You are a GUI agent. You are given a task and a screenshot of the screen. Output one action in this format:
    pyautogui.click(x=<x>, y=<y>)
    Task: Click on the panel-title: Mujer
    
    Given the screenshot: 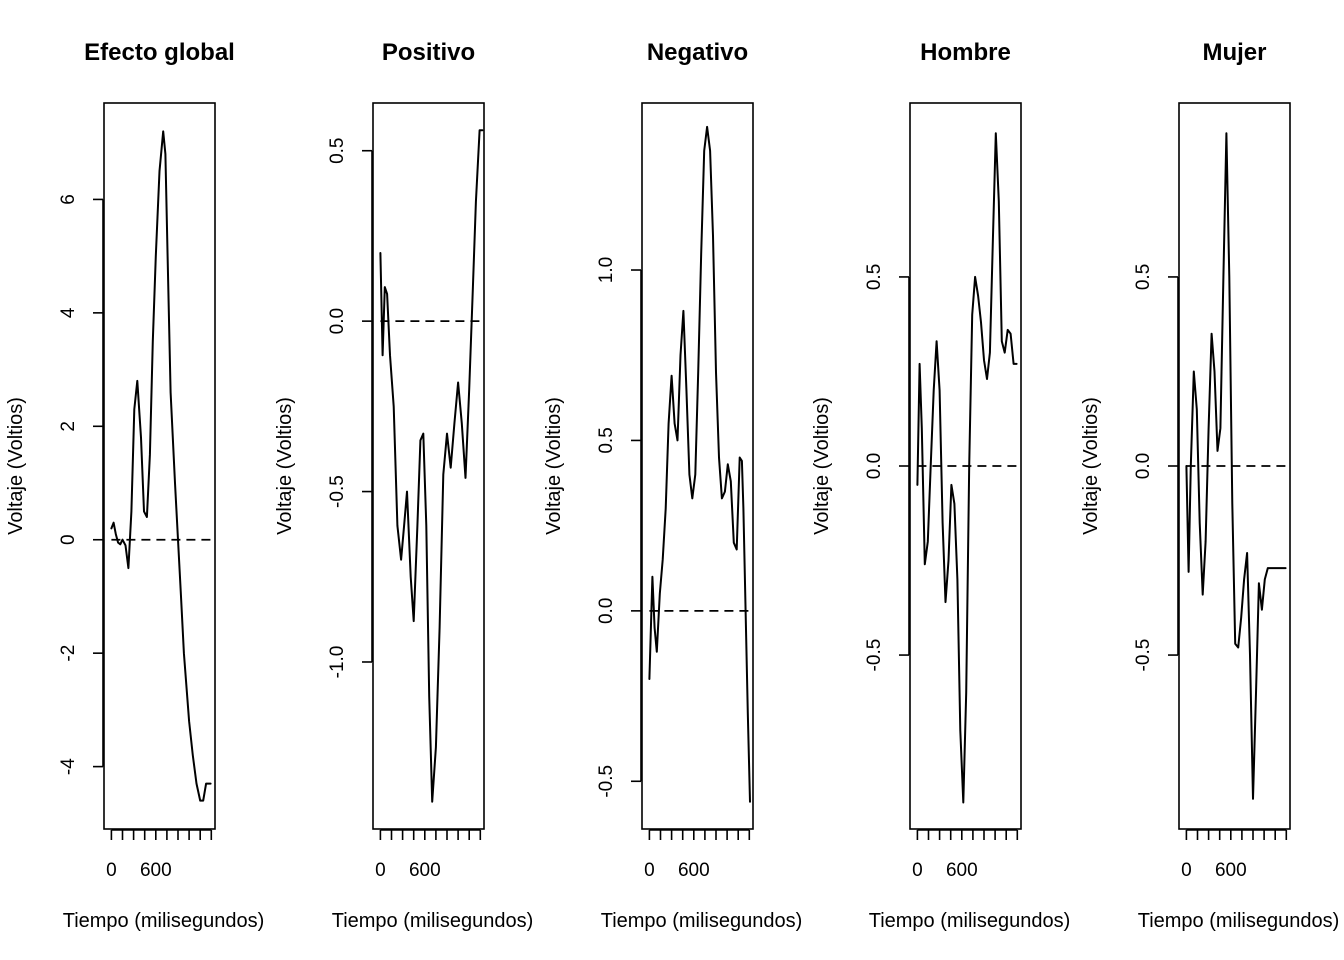 What is the action you would take?
    pyautogui.click(x=1234, y=52)
    